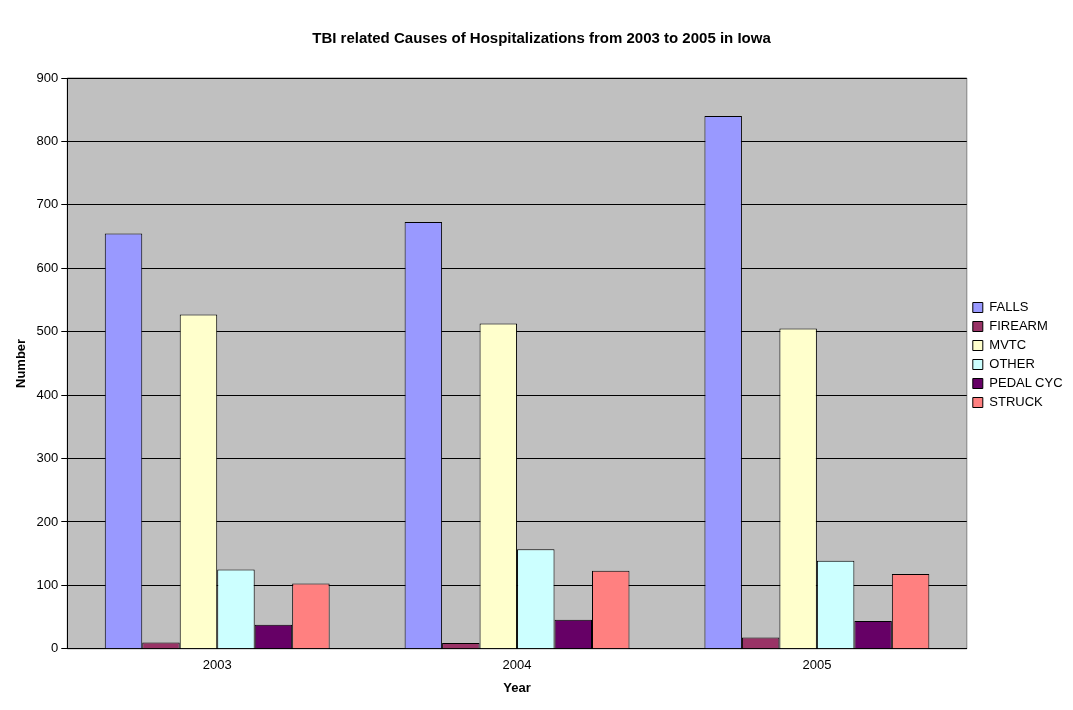 The image size is (1073, 710). I want to click on x-axis-title: Year, so click(517, 687).